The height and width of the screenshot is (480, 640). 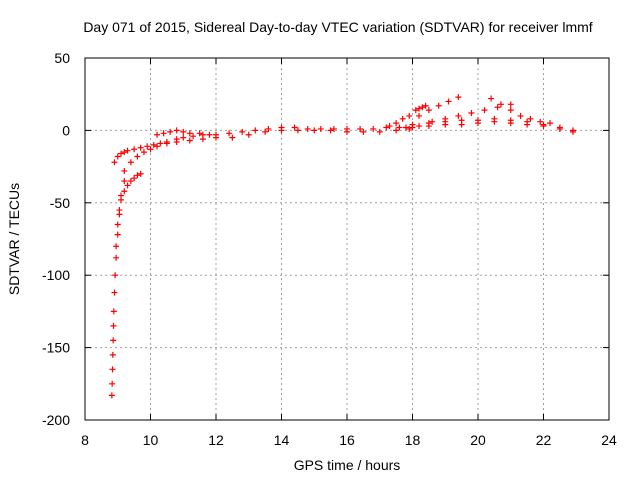 I want to click on series-late-rising-a, so click(x=439, y=106).